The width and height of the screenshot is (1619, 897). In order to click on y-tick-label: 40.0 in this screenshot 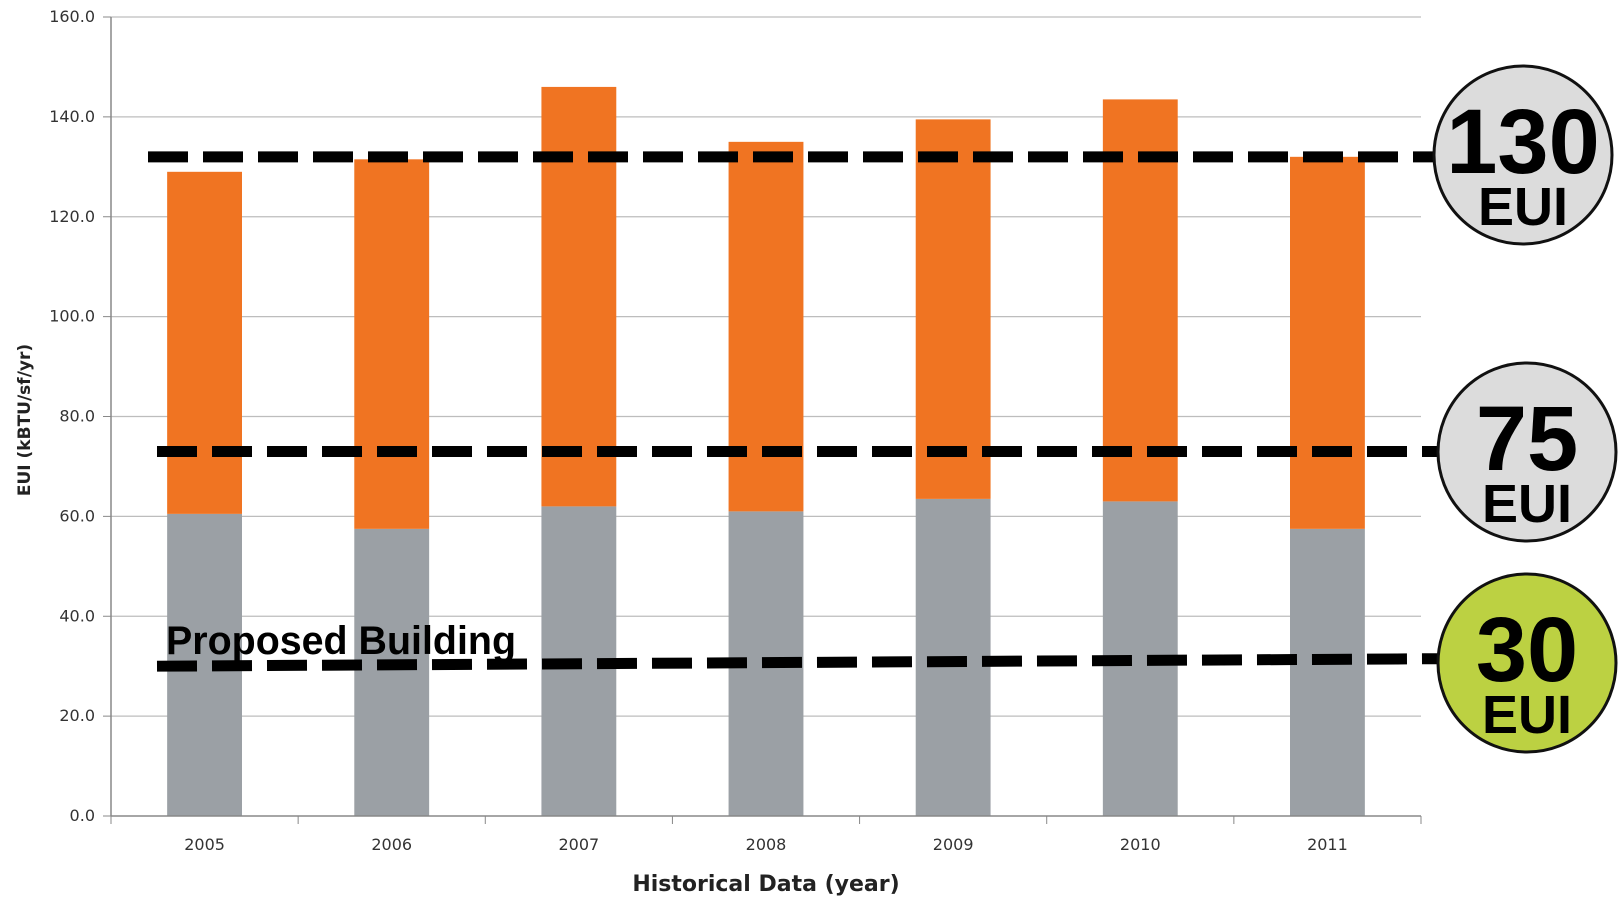, I will do `click(77, 615)`.